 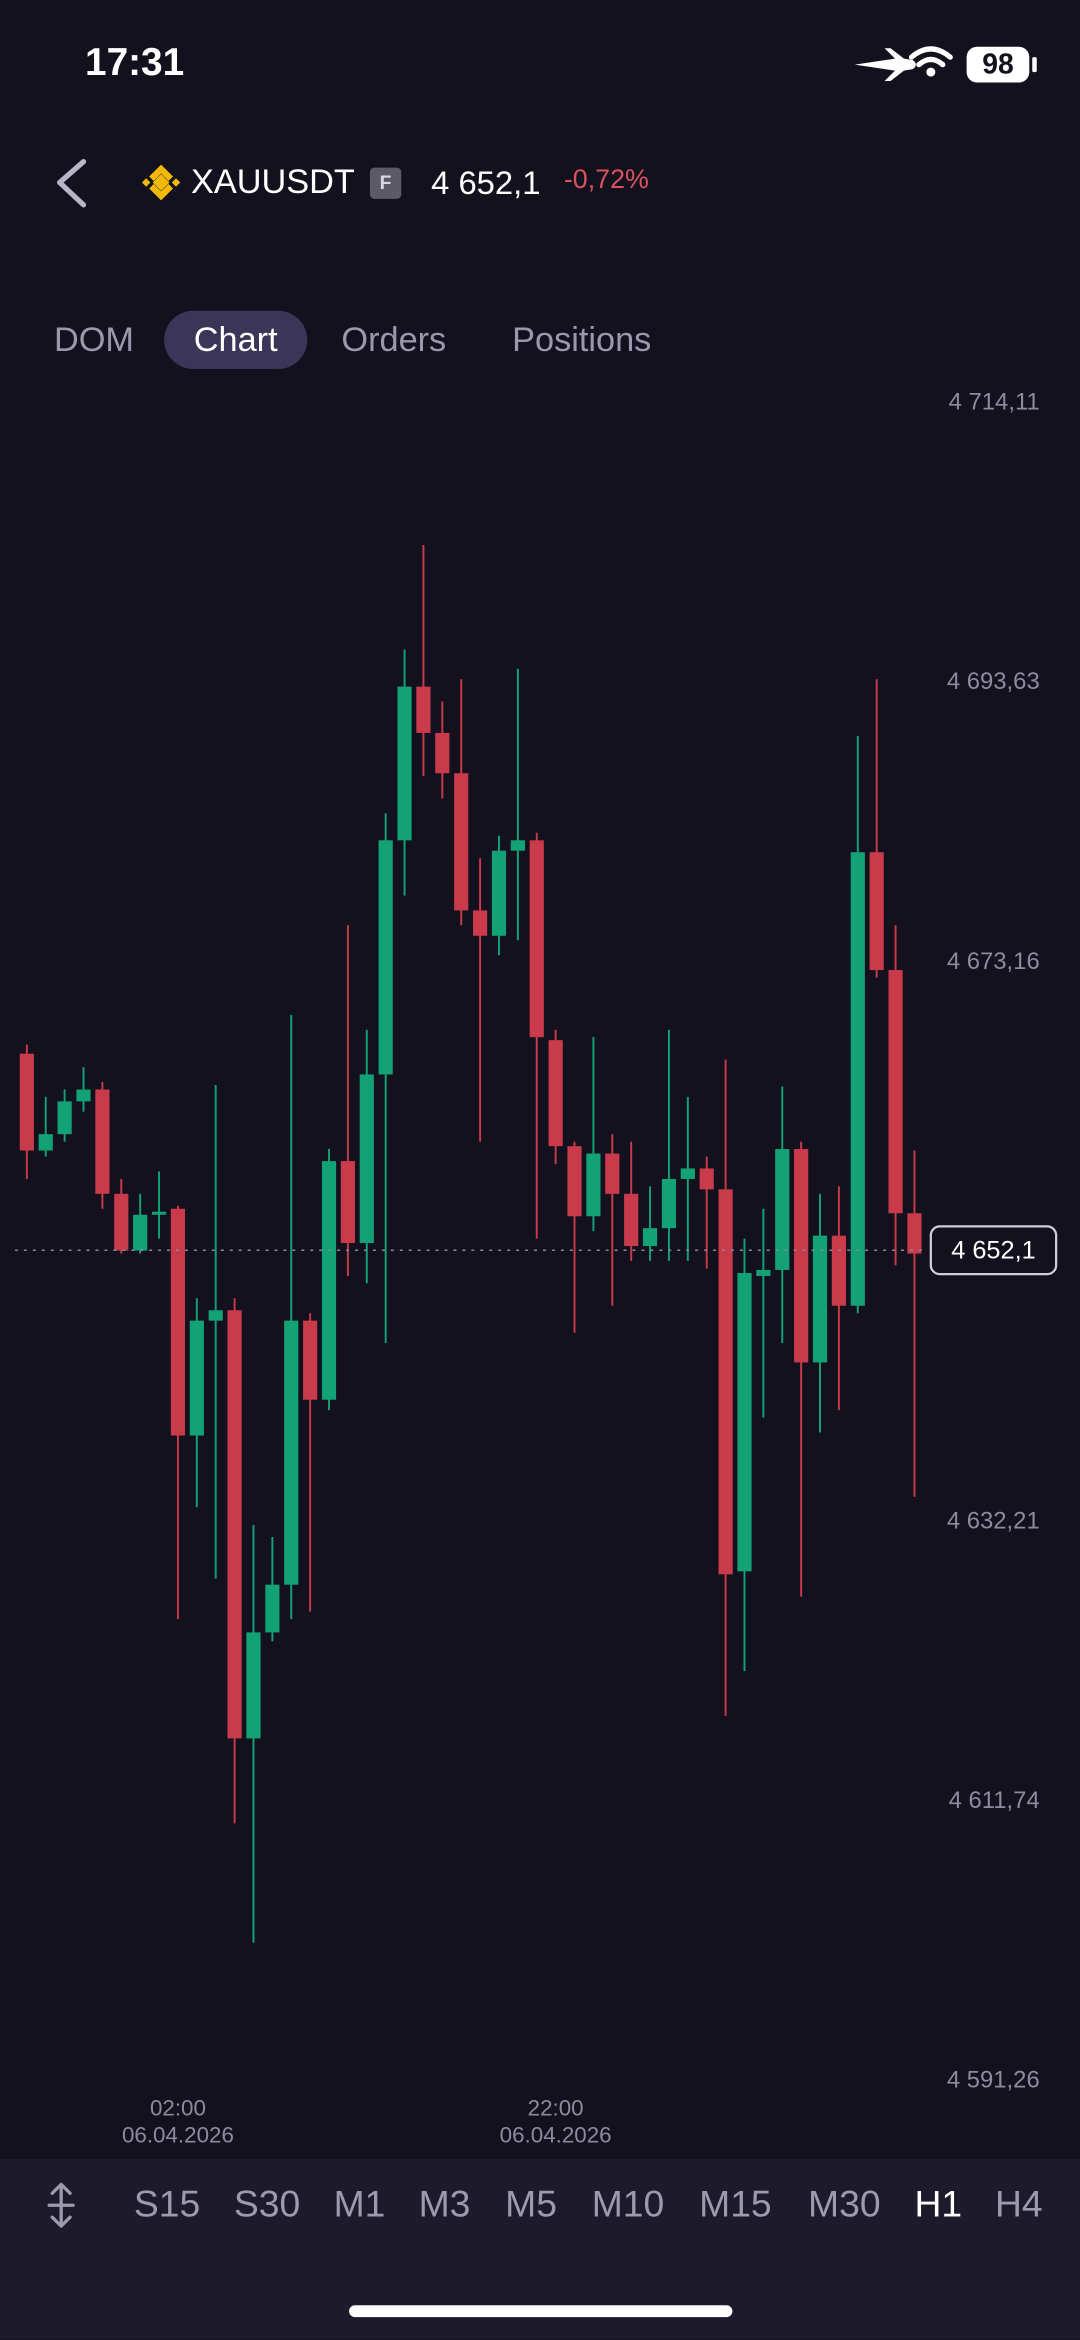 I want to click on y-tick-label: 4 673,16, so click(x=993, y=961).